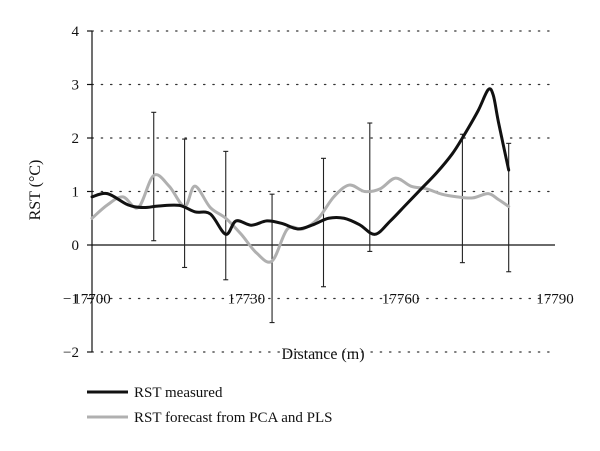 This screenshot has height=451, width=600. Describe the element at coordinates (233, 418) in the screenshot. I see `legend-label-forecast: RST forecast from PCA and PLS` at that location.